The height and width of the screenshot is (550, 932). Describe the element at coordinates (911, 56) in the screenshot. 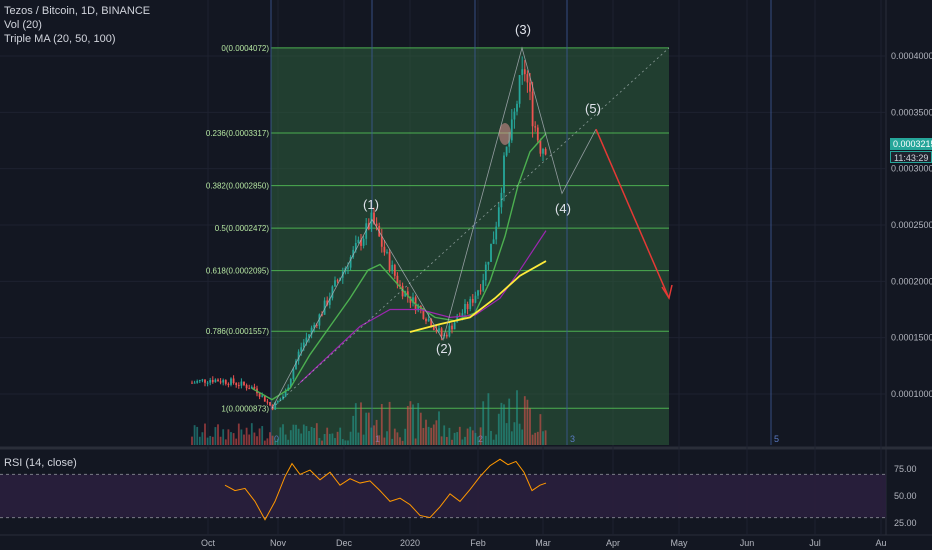

I see `price-tick-label: 0.0004000` at that location.